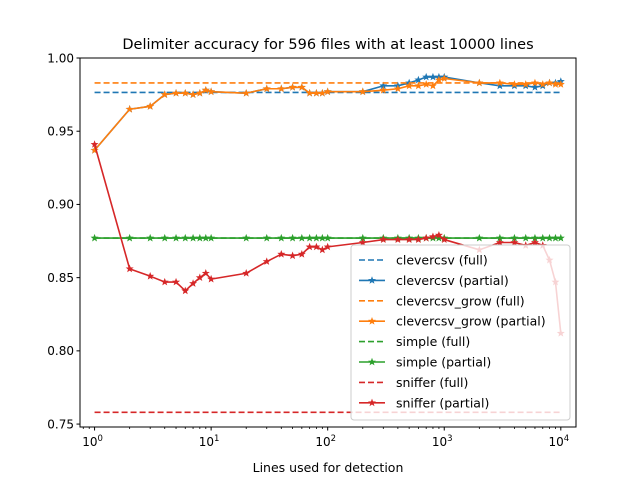  I want to click on legend-label: clevercsv_grow (partial), so click(471, 321).